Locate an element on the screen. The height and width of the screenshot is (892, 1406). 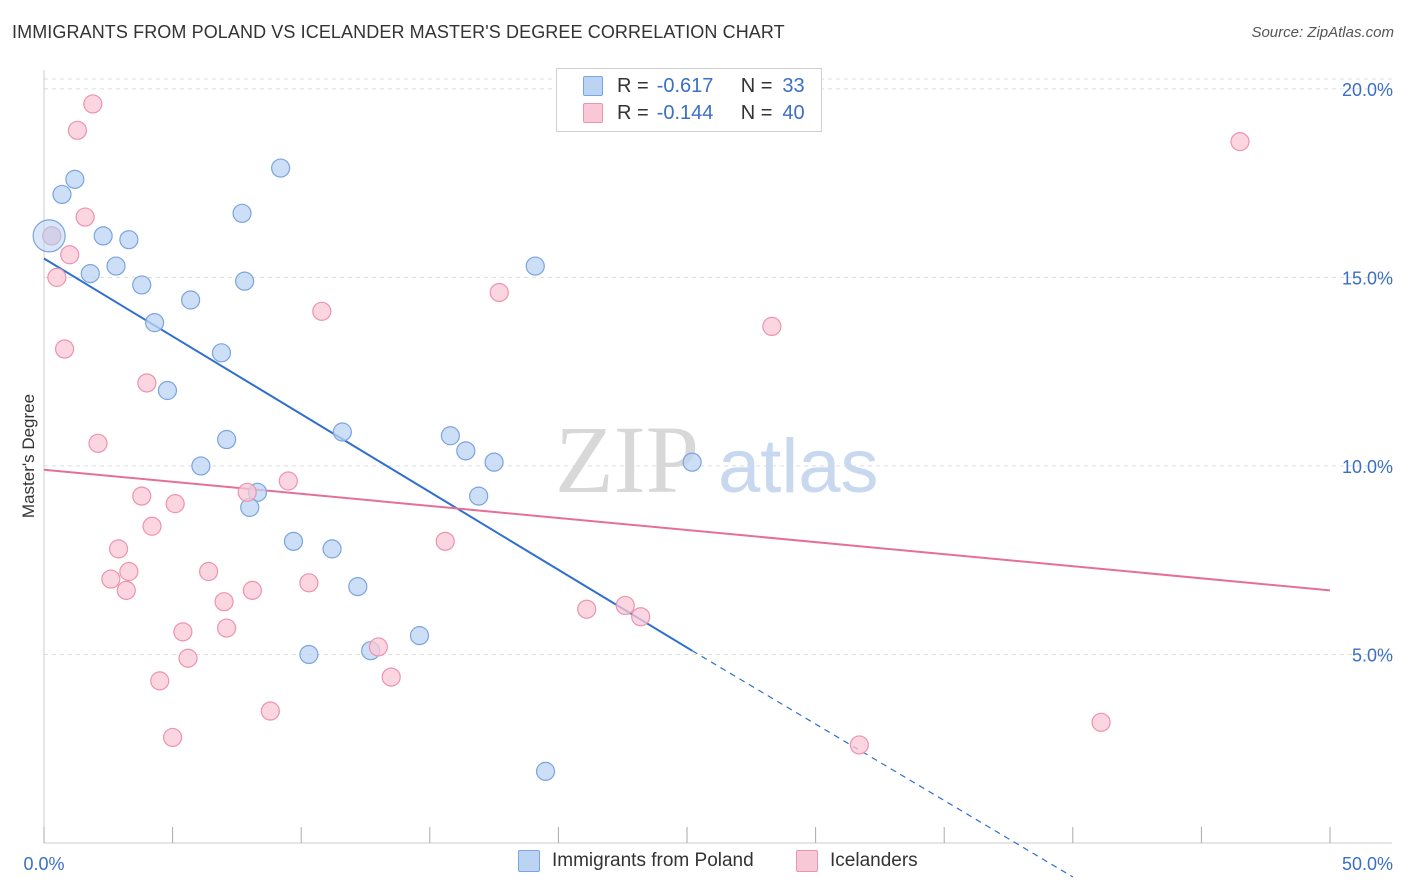
legend-r-value: -0.617 is located at coordinates (685, 85).